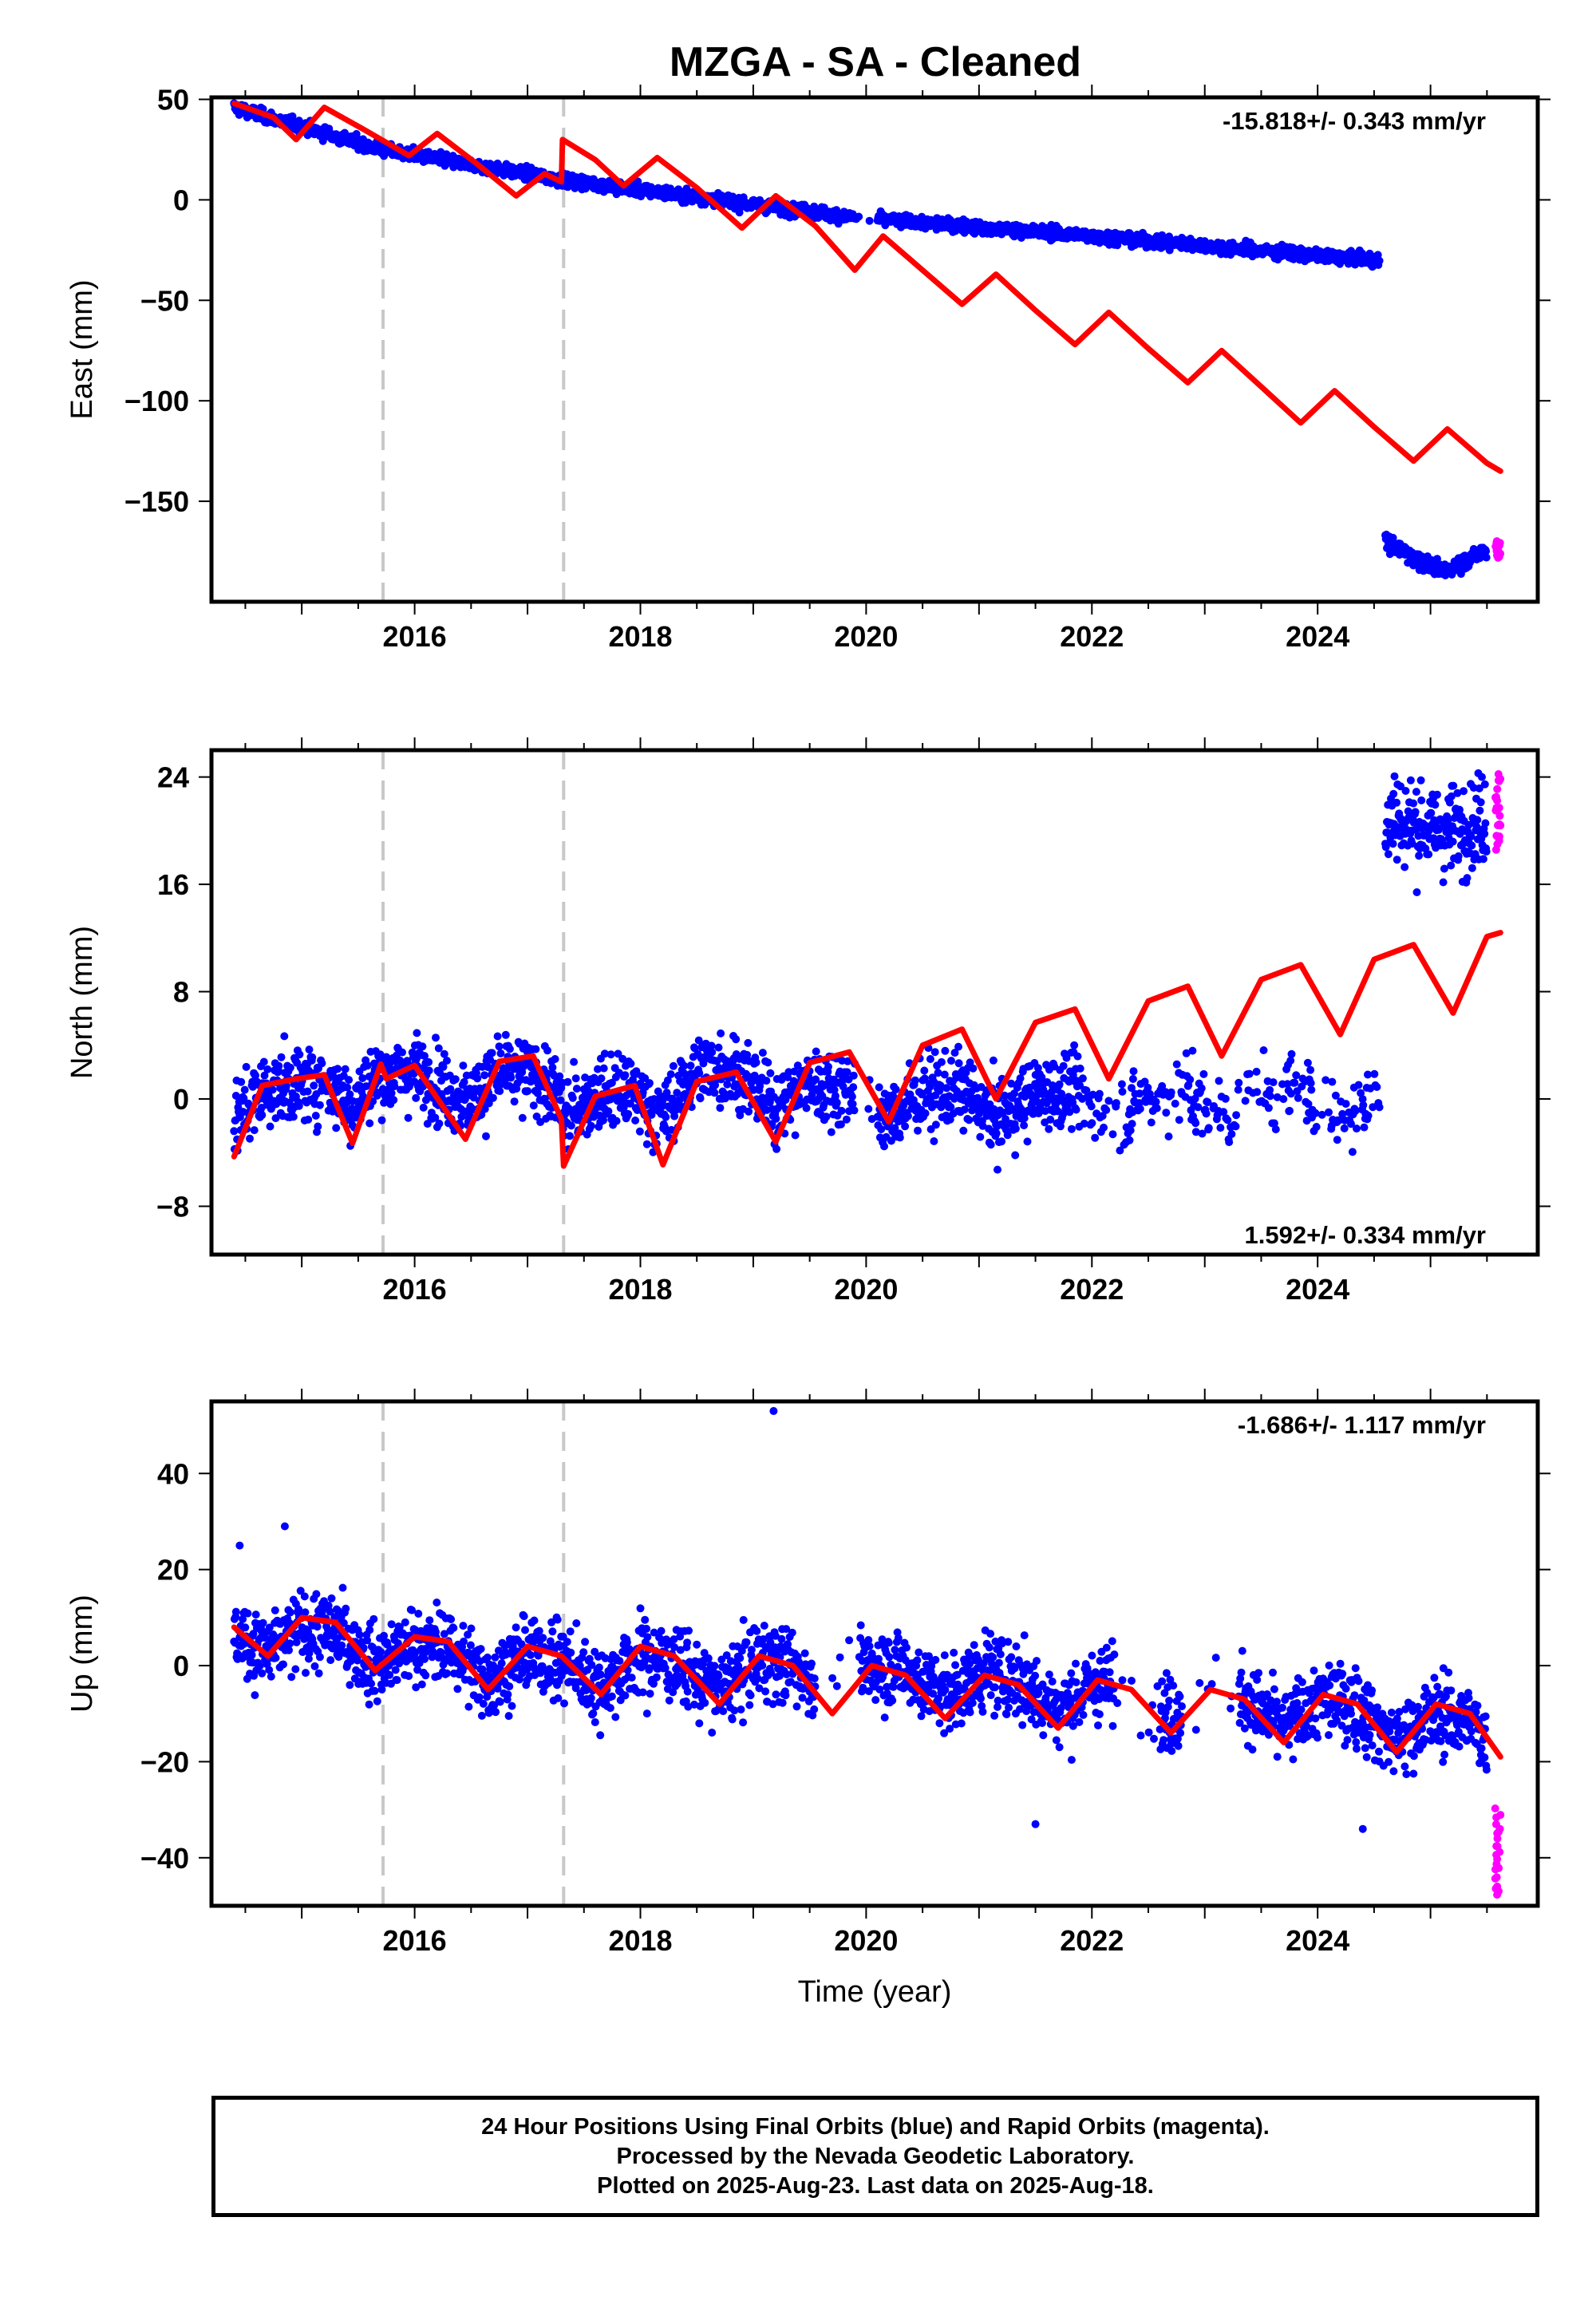 The image size is (1596, 2316). I want to click on x-tick-label: 2024, so click(1317, 1940).